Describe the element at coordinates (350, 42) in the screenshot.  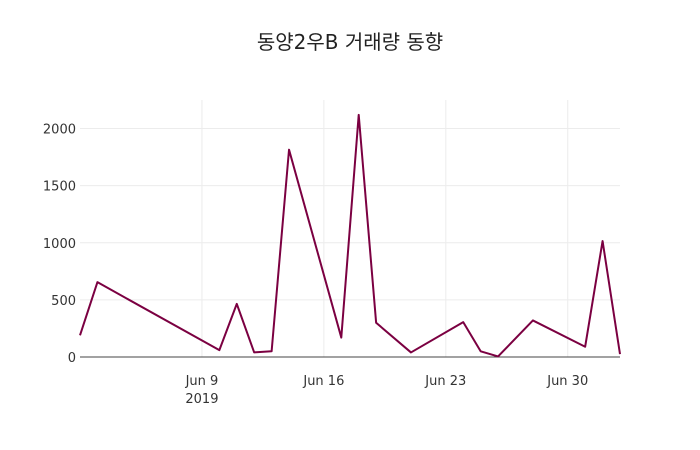
I see `chart-title: 동양2우B 거래량 동향` at that location.